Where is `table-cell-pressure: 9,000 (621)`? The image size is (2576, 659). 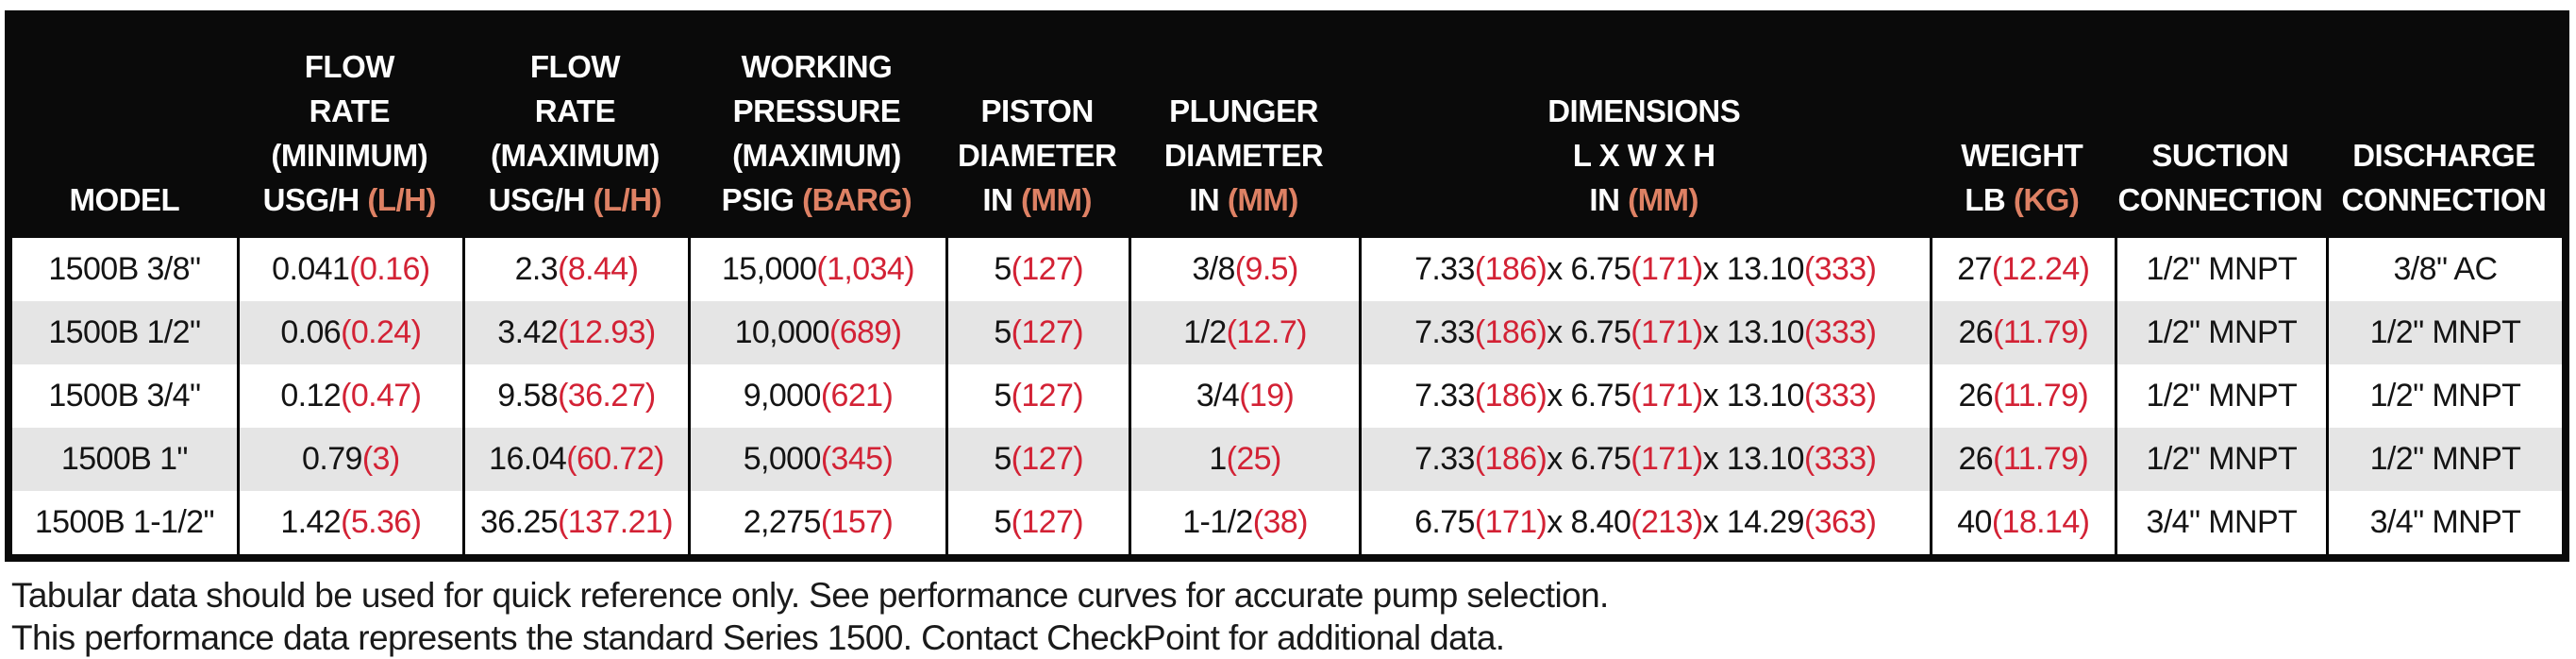
table-cell-pressure: 9,000 (621) is located at coordinates (816, 396).